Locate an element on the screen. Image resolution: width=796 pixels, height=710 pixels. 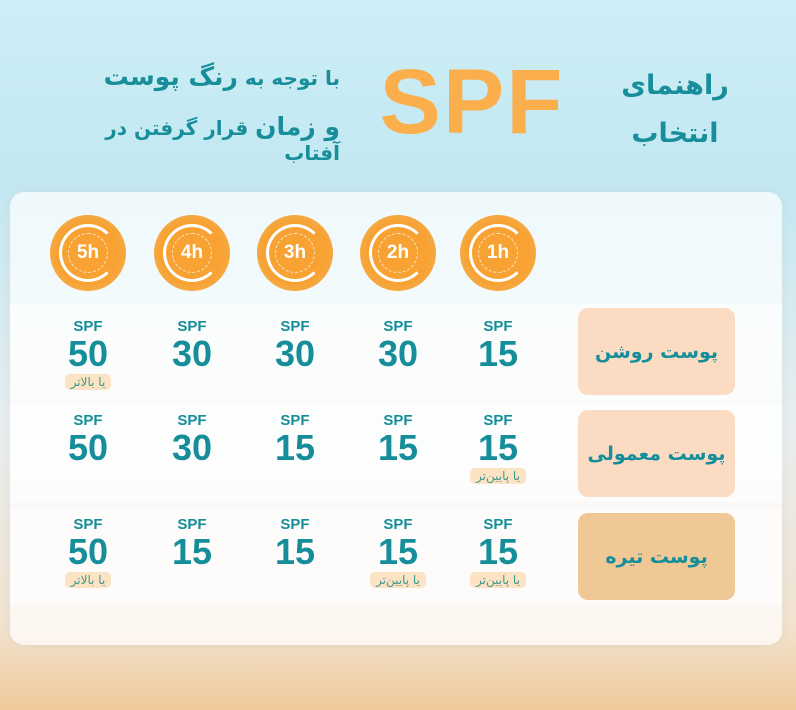
clock-hour-icon: 1h is located at coordinates (498, 253).